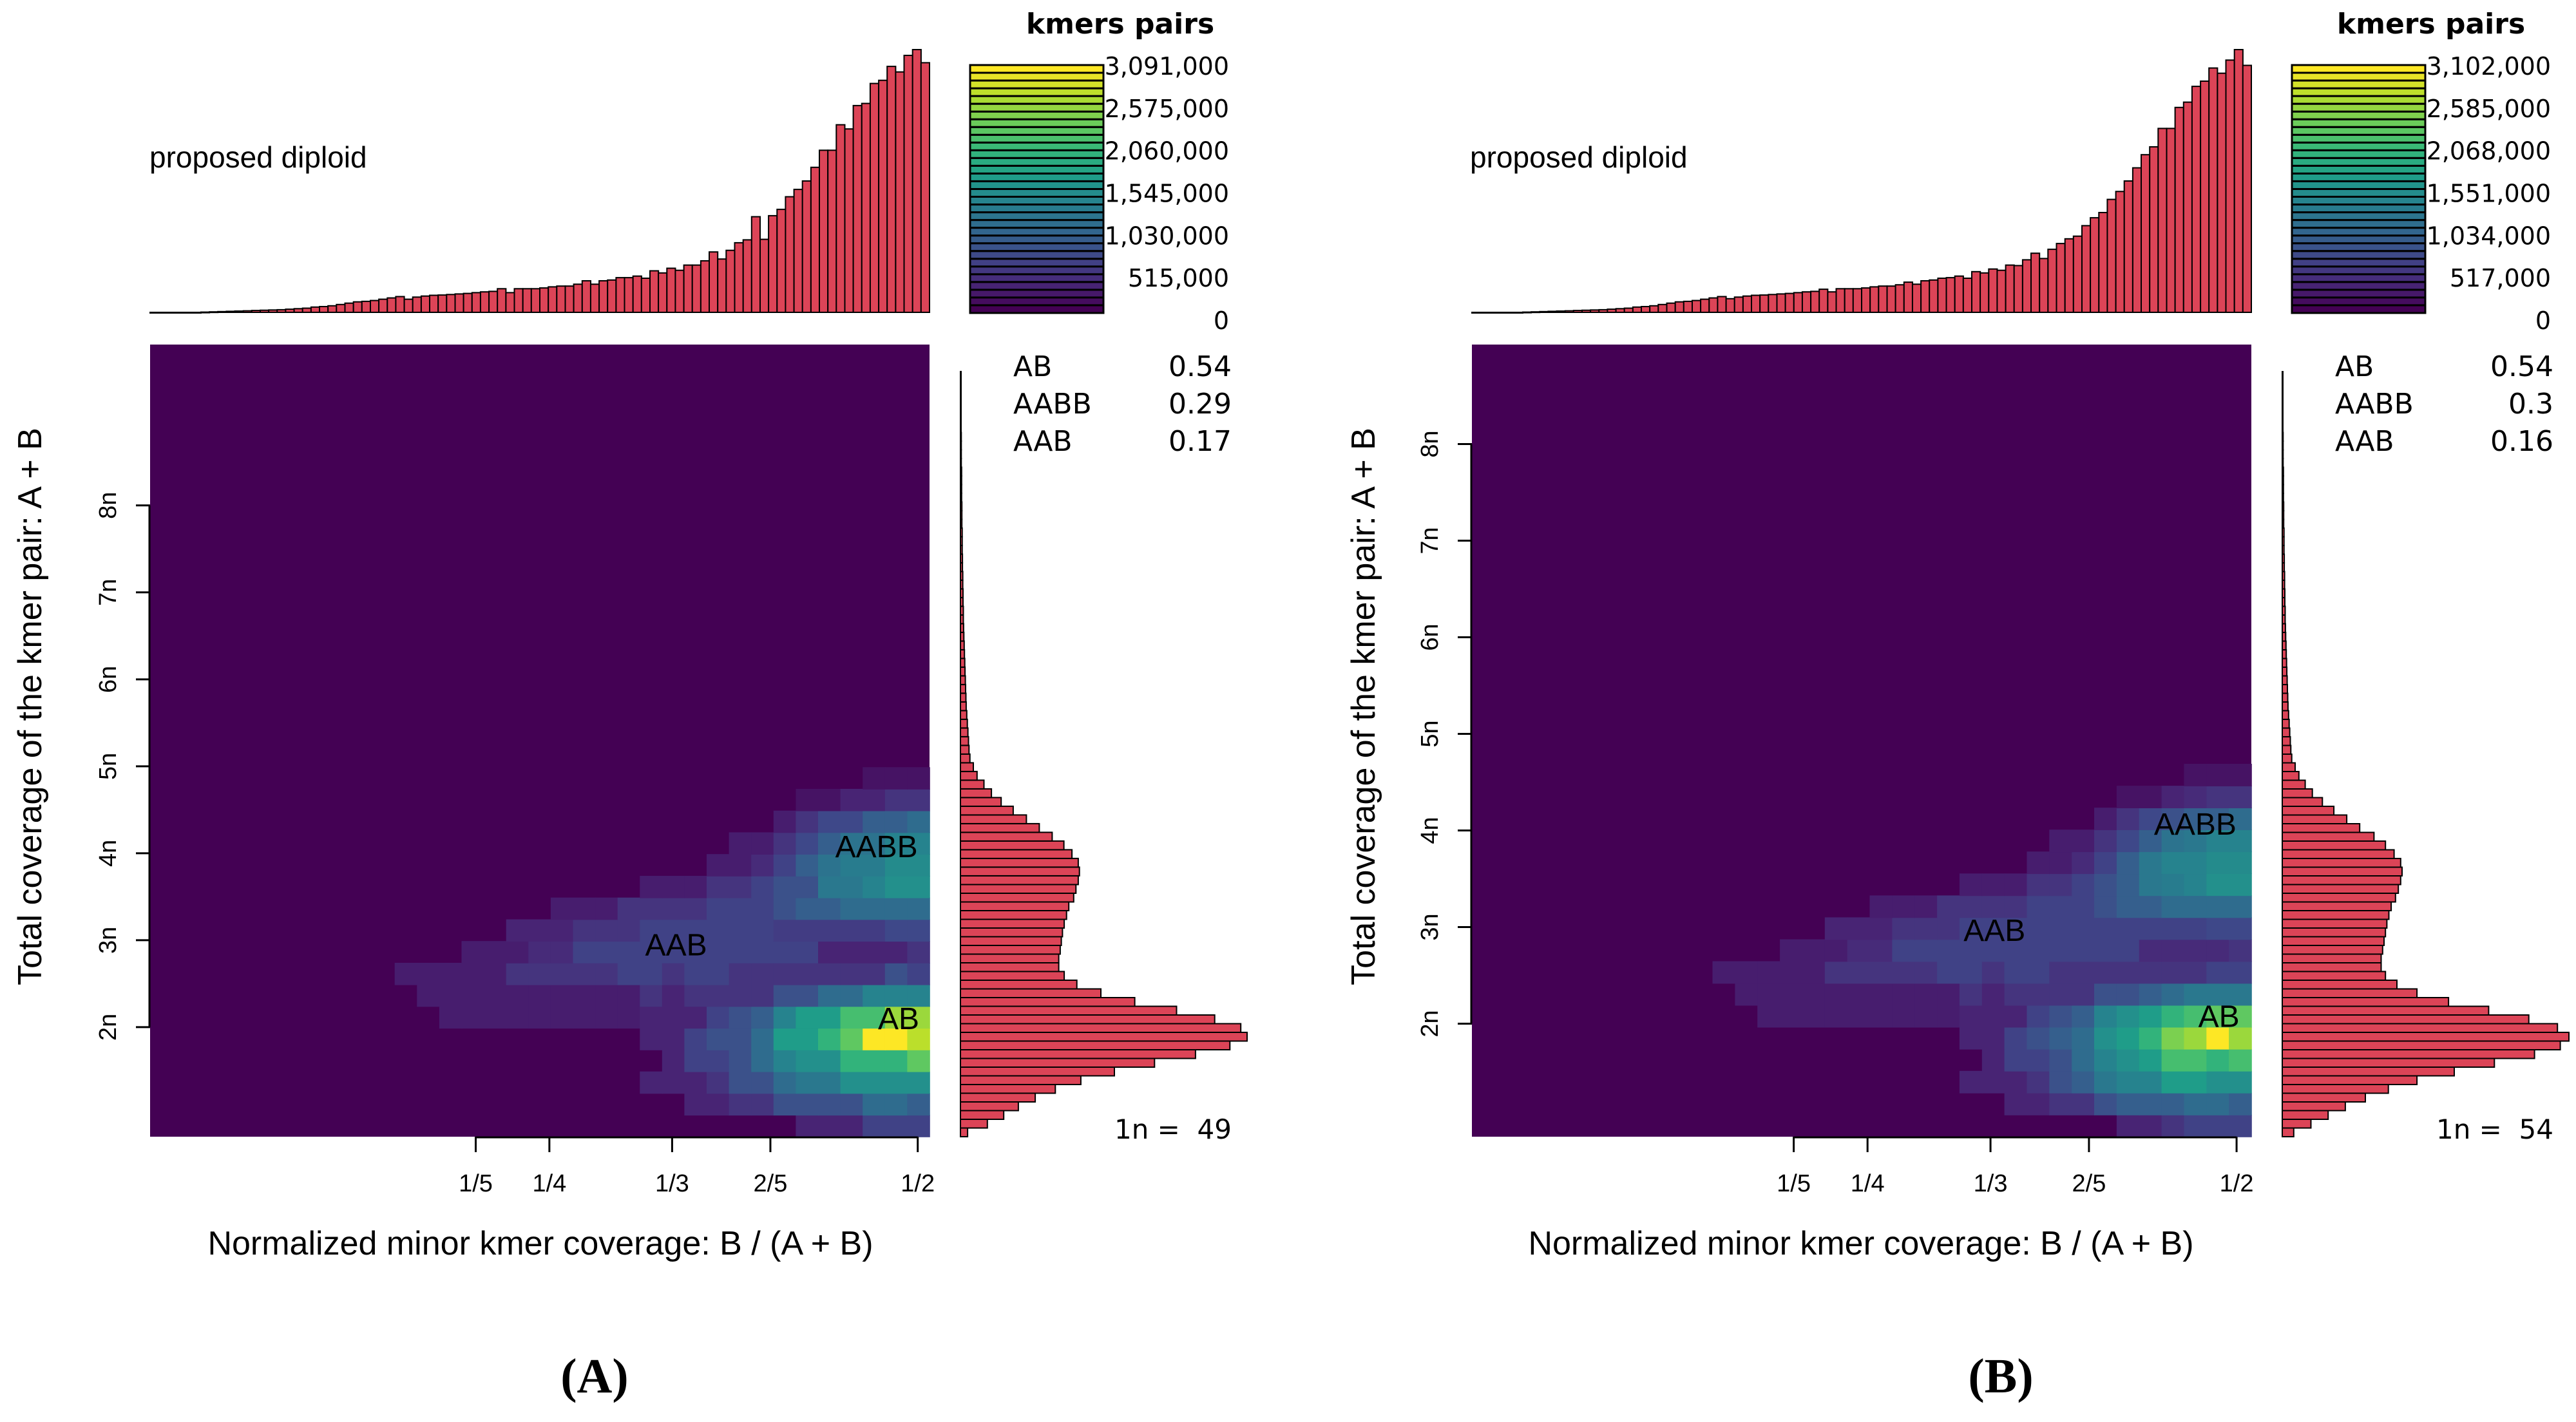 The height and width of the screenshot is (1422, 2576). Describe the element at coordinates (2089, 1183) in the screenshot. I see `x-tick-label: 2/5` at that location.